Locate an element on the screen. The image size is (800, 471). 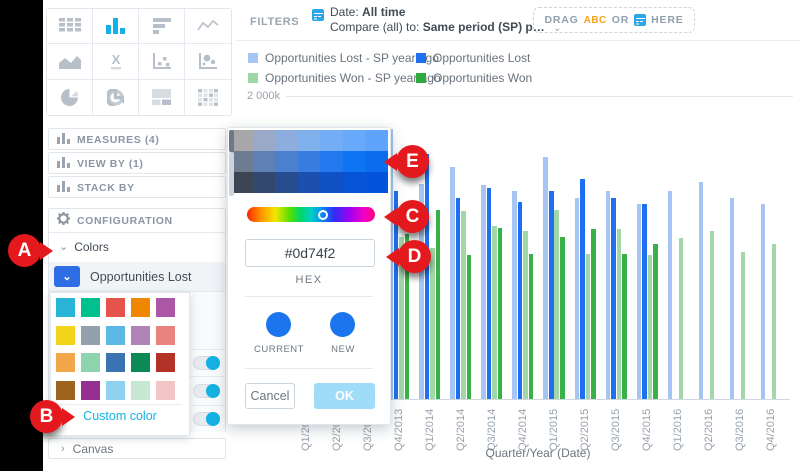
hex-input is located at coordinates (310, 253).